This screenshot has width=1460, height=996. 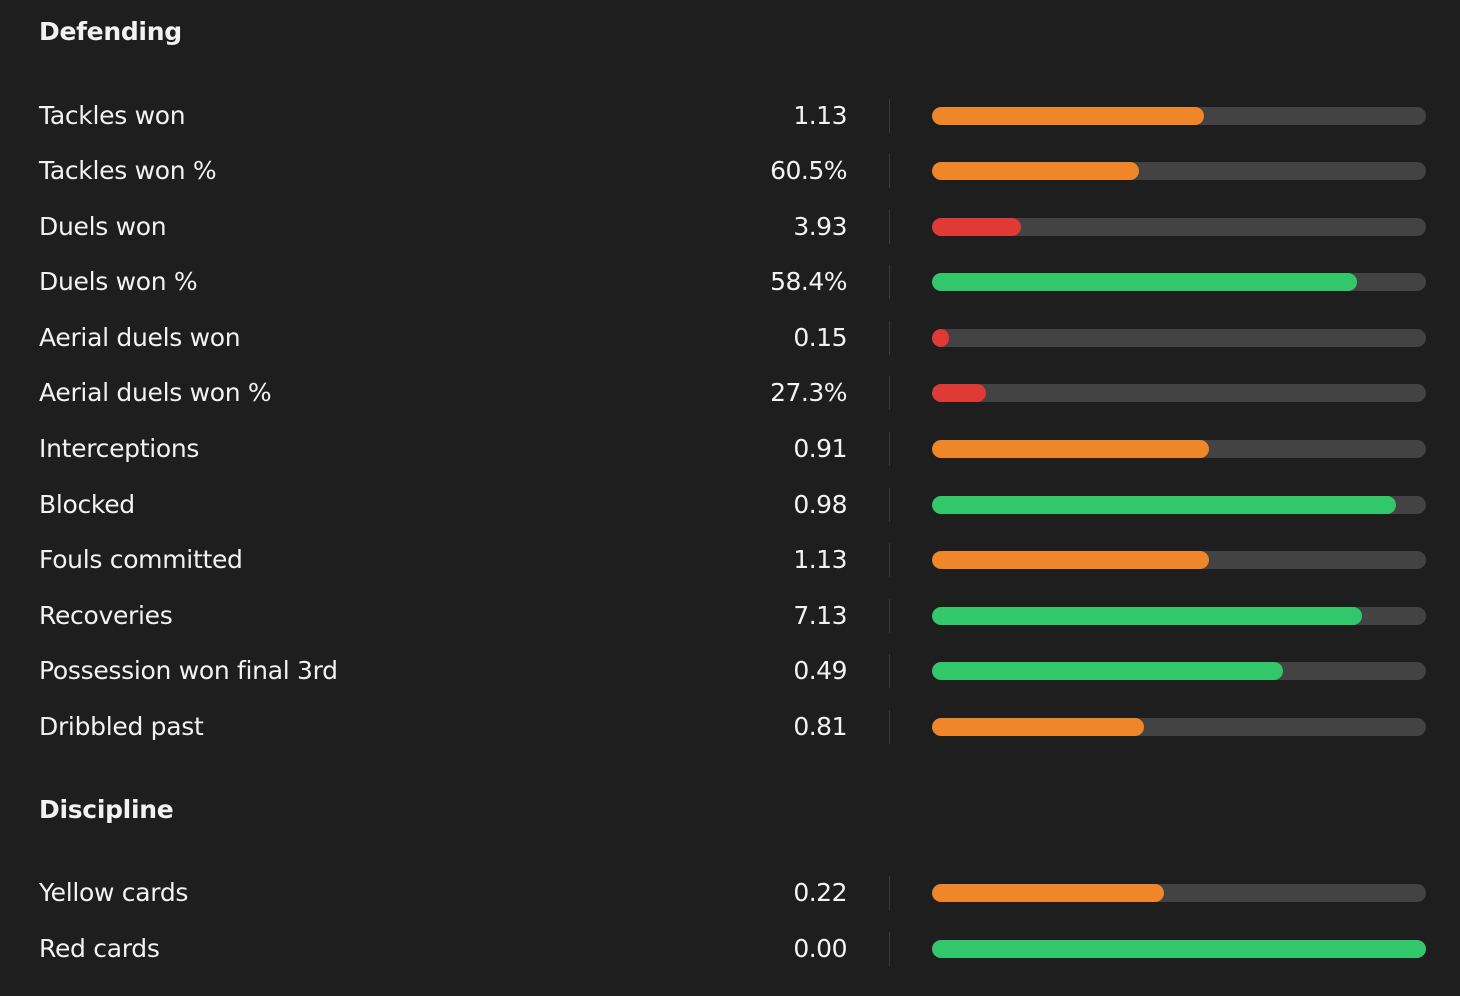 What do you see at coordinates (103, 226) in the screenshot?
I see `stat-label: Duels won` at bounding box center [103, 226].